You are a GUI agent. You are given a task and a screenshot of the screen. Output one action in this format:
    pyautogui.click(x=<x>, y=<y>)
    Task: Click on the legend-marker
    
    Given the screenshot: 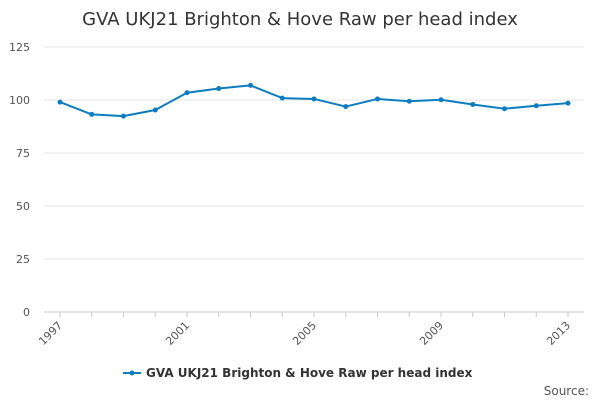 What is the action you would take?
    pyautogui.click(x=132, y=373)
    